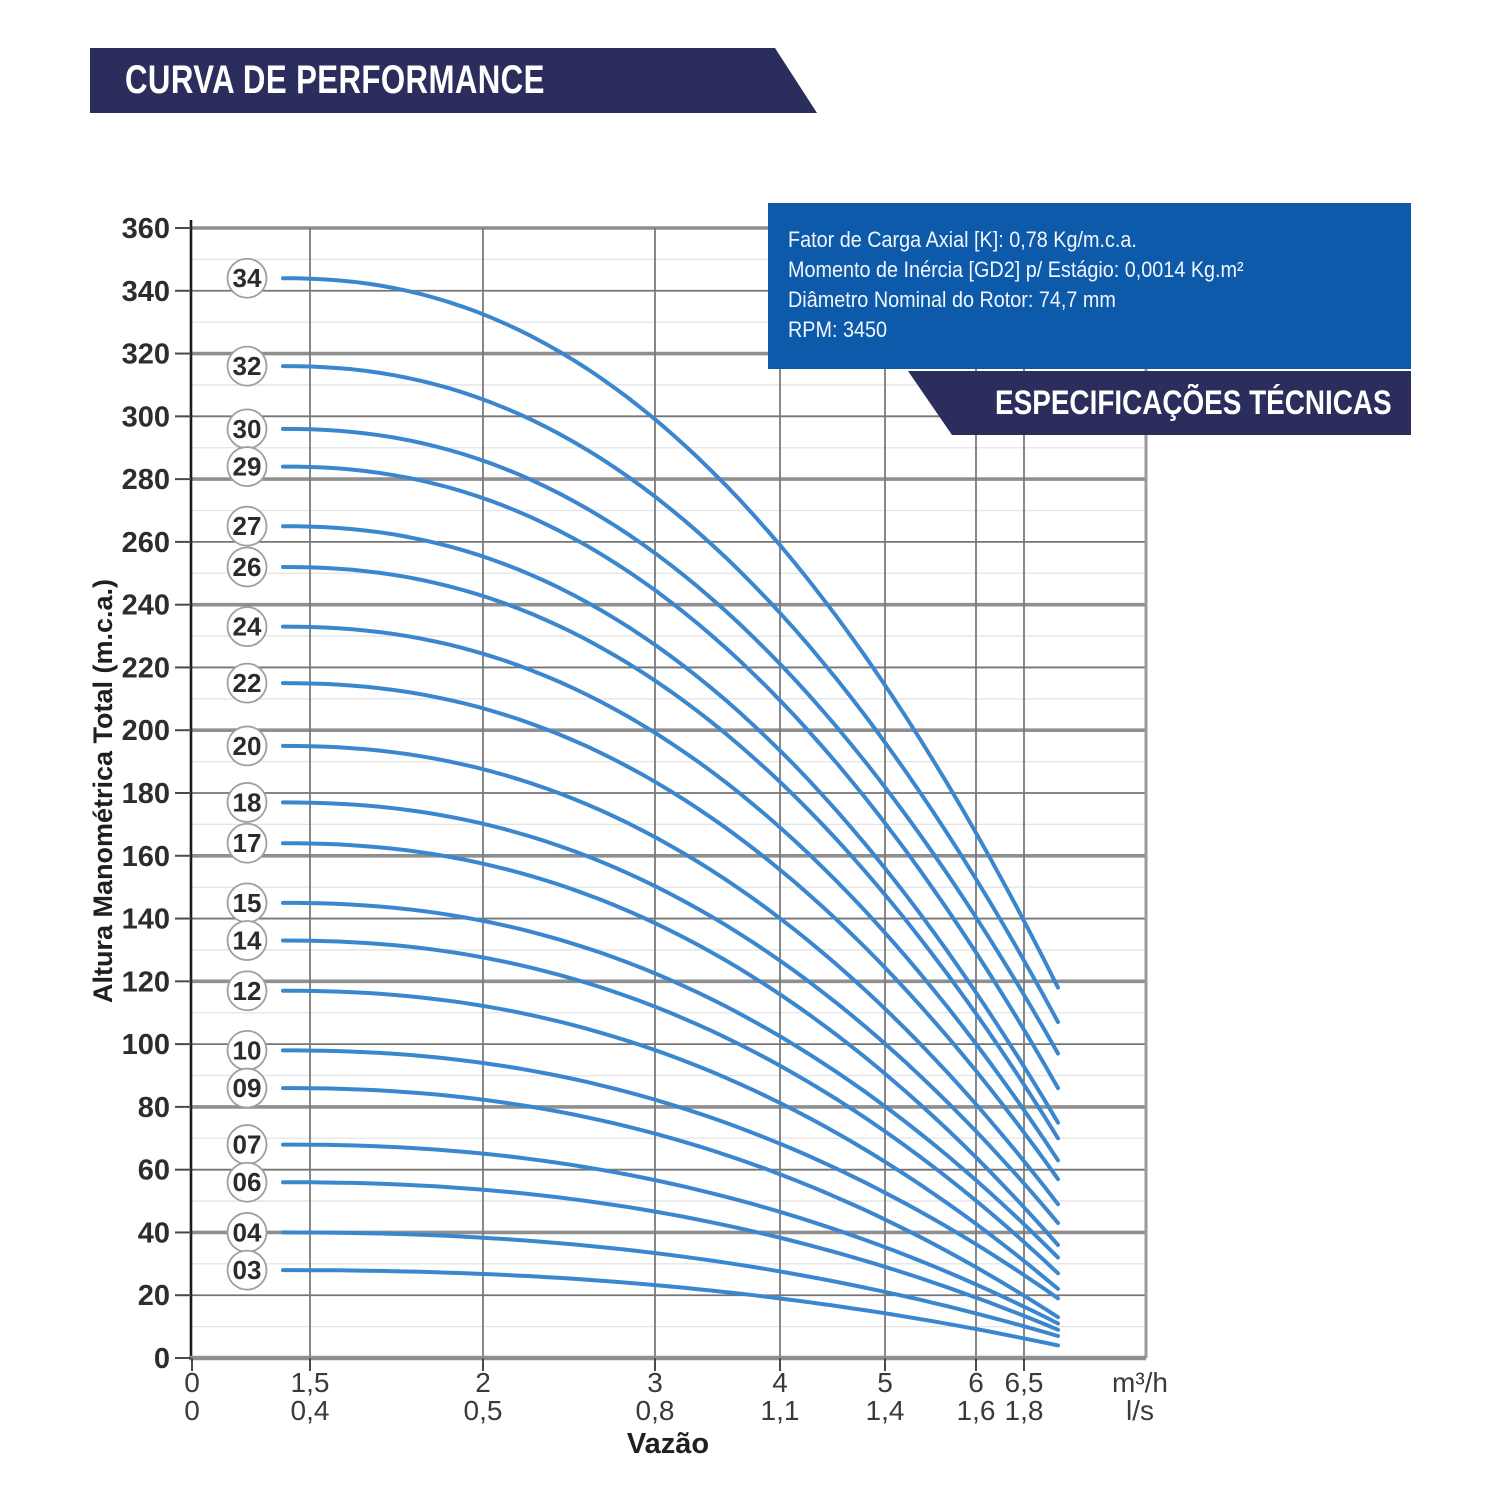 The width and height of the screenshot is (1500, 1500). What do you see at coordinates (885, 1410) in the screenshot?
I see `x-tick-label-ls: 1,4` at bounding box center [885, 1410].